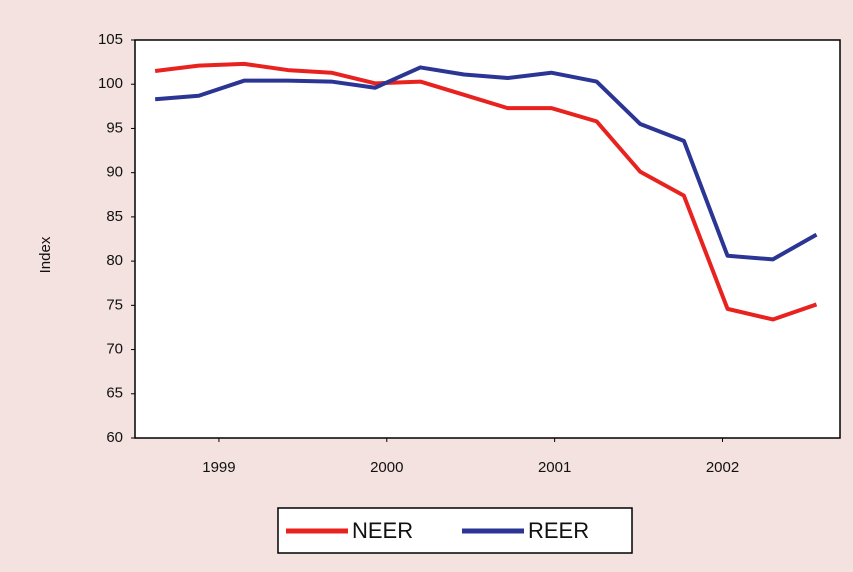  Describe the element at coordinates (114, 437) in the screenshot. I see `y-tick-label: 60` at that location.